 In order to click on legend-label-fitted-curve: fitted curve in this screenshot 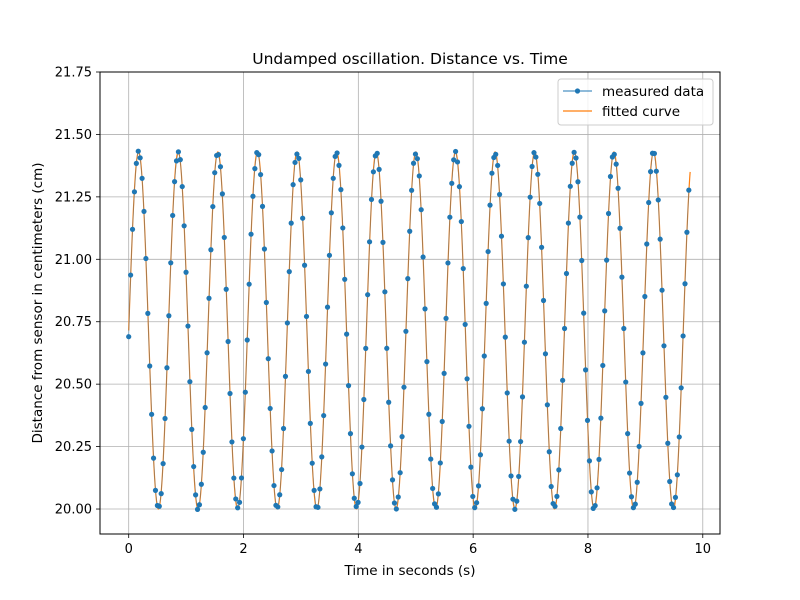, I will do `click(641, 112)`.